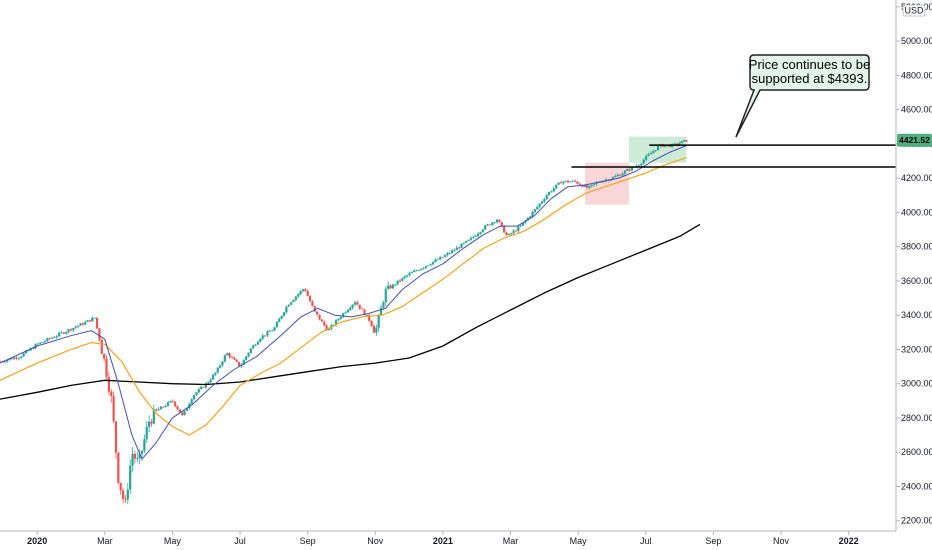 The image size is (932, 550). I want to click on last-price-badge: 4421.52, so click(914, 140).